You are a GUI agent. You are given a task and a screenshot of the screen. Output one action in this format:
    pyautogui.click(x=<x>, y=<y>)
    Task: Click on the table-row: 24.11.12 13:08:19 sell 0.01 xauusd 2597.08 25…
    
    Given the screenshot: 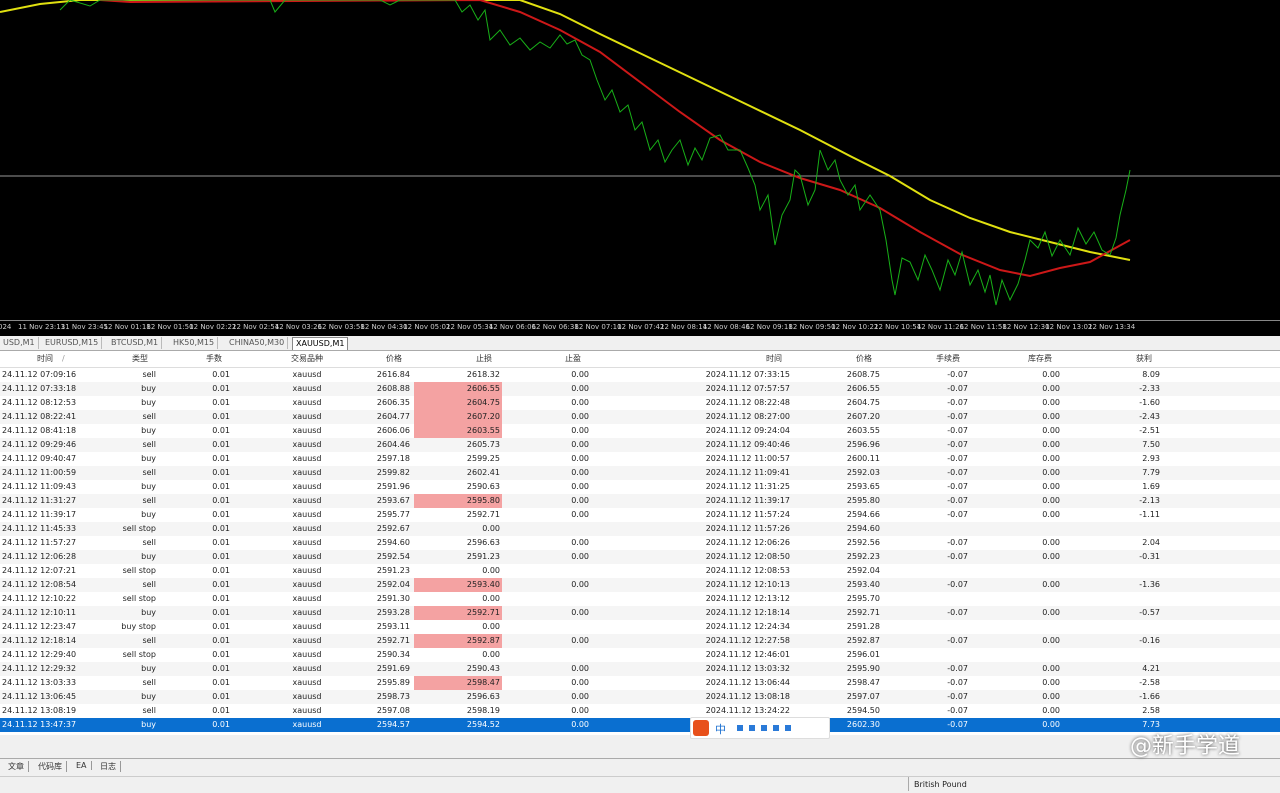 What is the action you would take?
    pyautogui.click(x=640, y=711)
    